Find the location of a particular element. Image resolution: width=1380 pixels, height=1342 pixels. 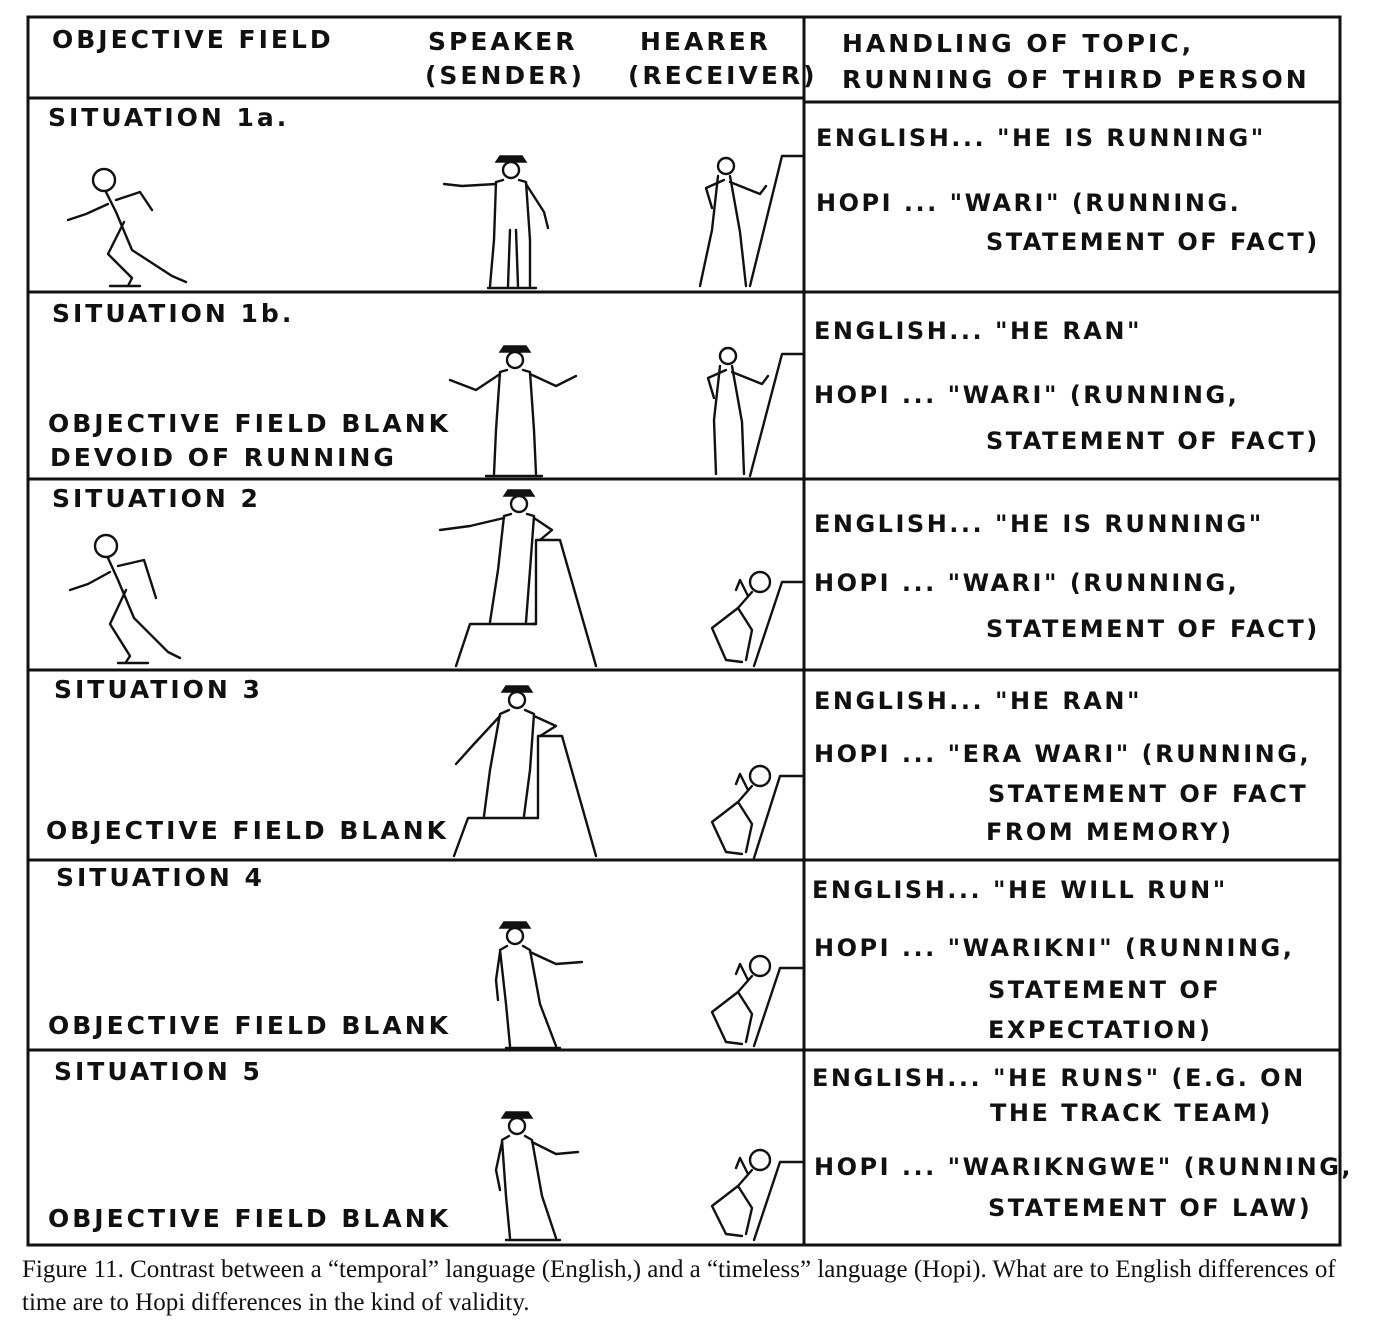

field-text: DEVOID OF RUNNING is located at coordinates (223, 457).